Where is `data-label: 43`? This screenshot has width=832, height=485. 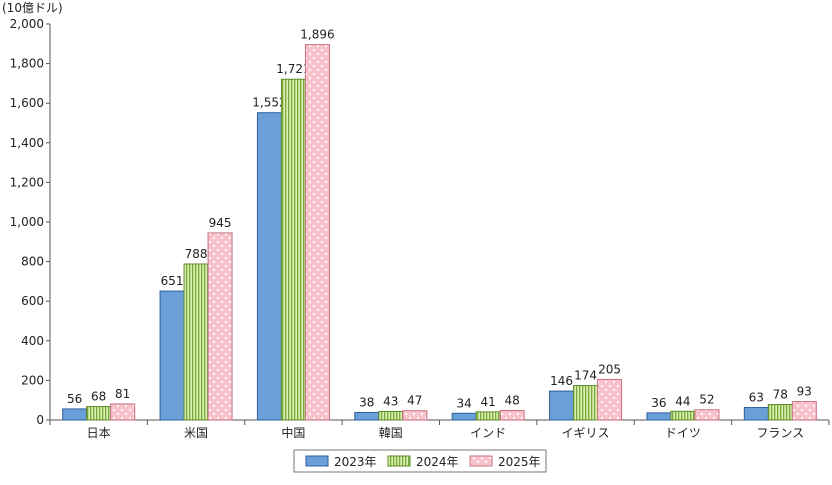
data-label: 43 is located at coordinates (390, 401).